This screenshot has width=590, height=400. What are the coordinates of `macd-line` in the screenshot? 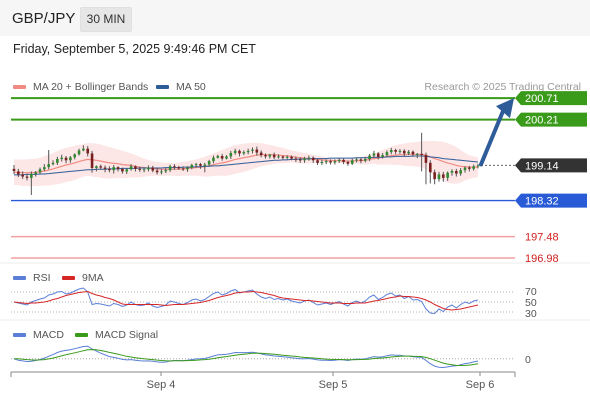 It's located at (246, 357).